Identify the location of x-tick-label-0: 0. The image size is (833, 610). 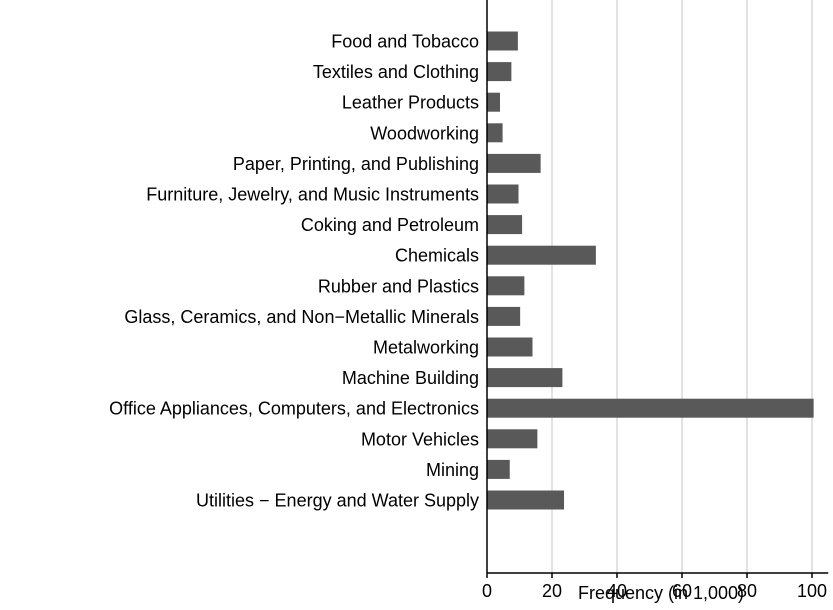
(487, 591).